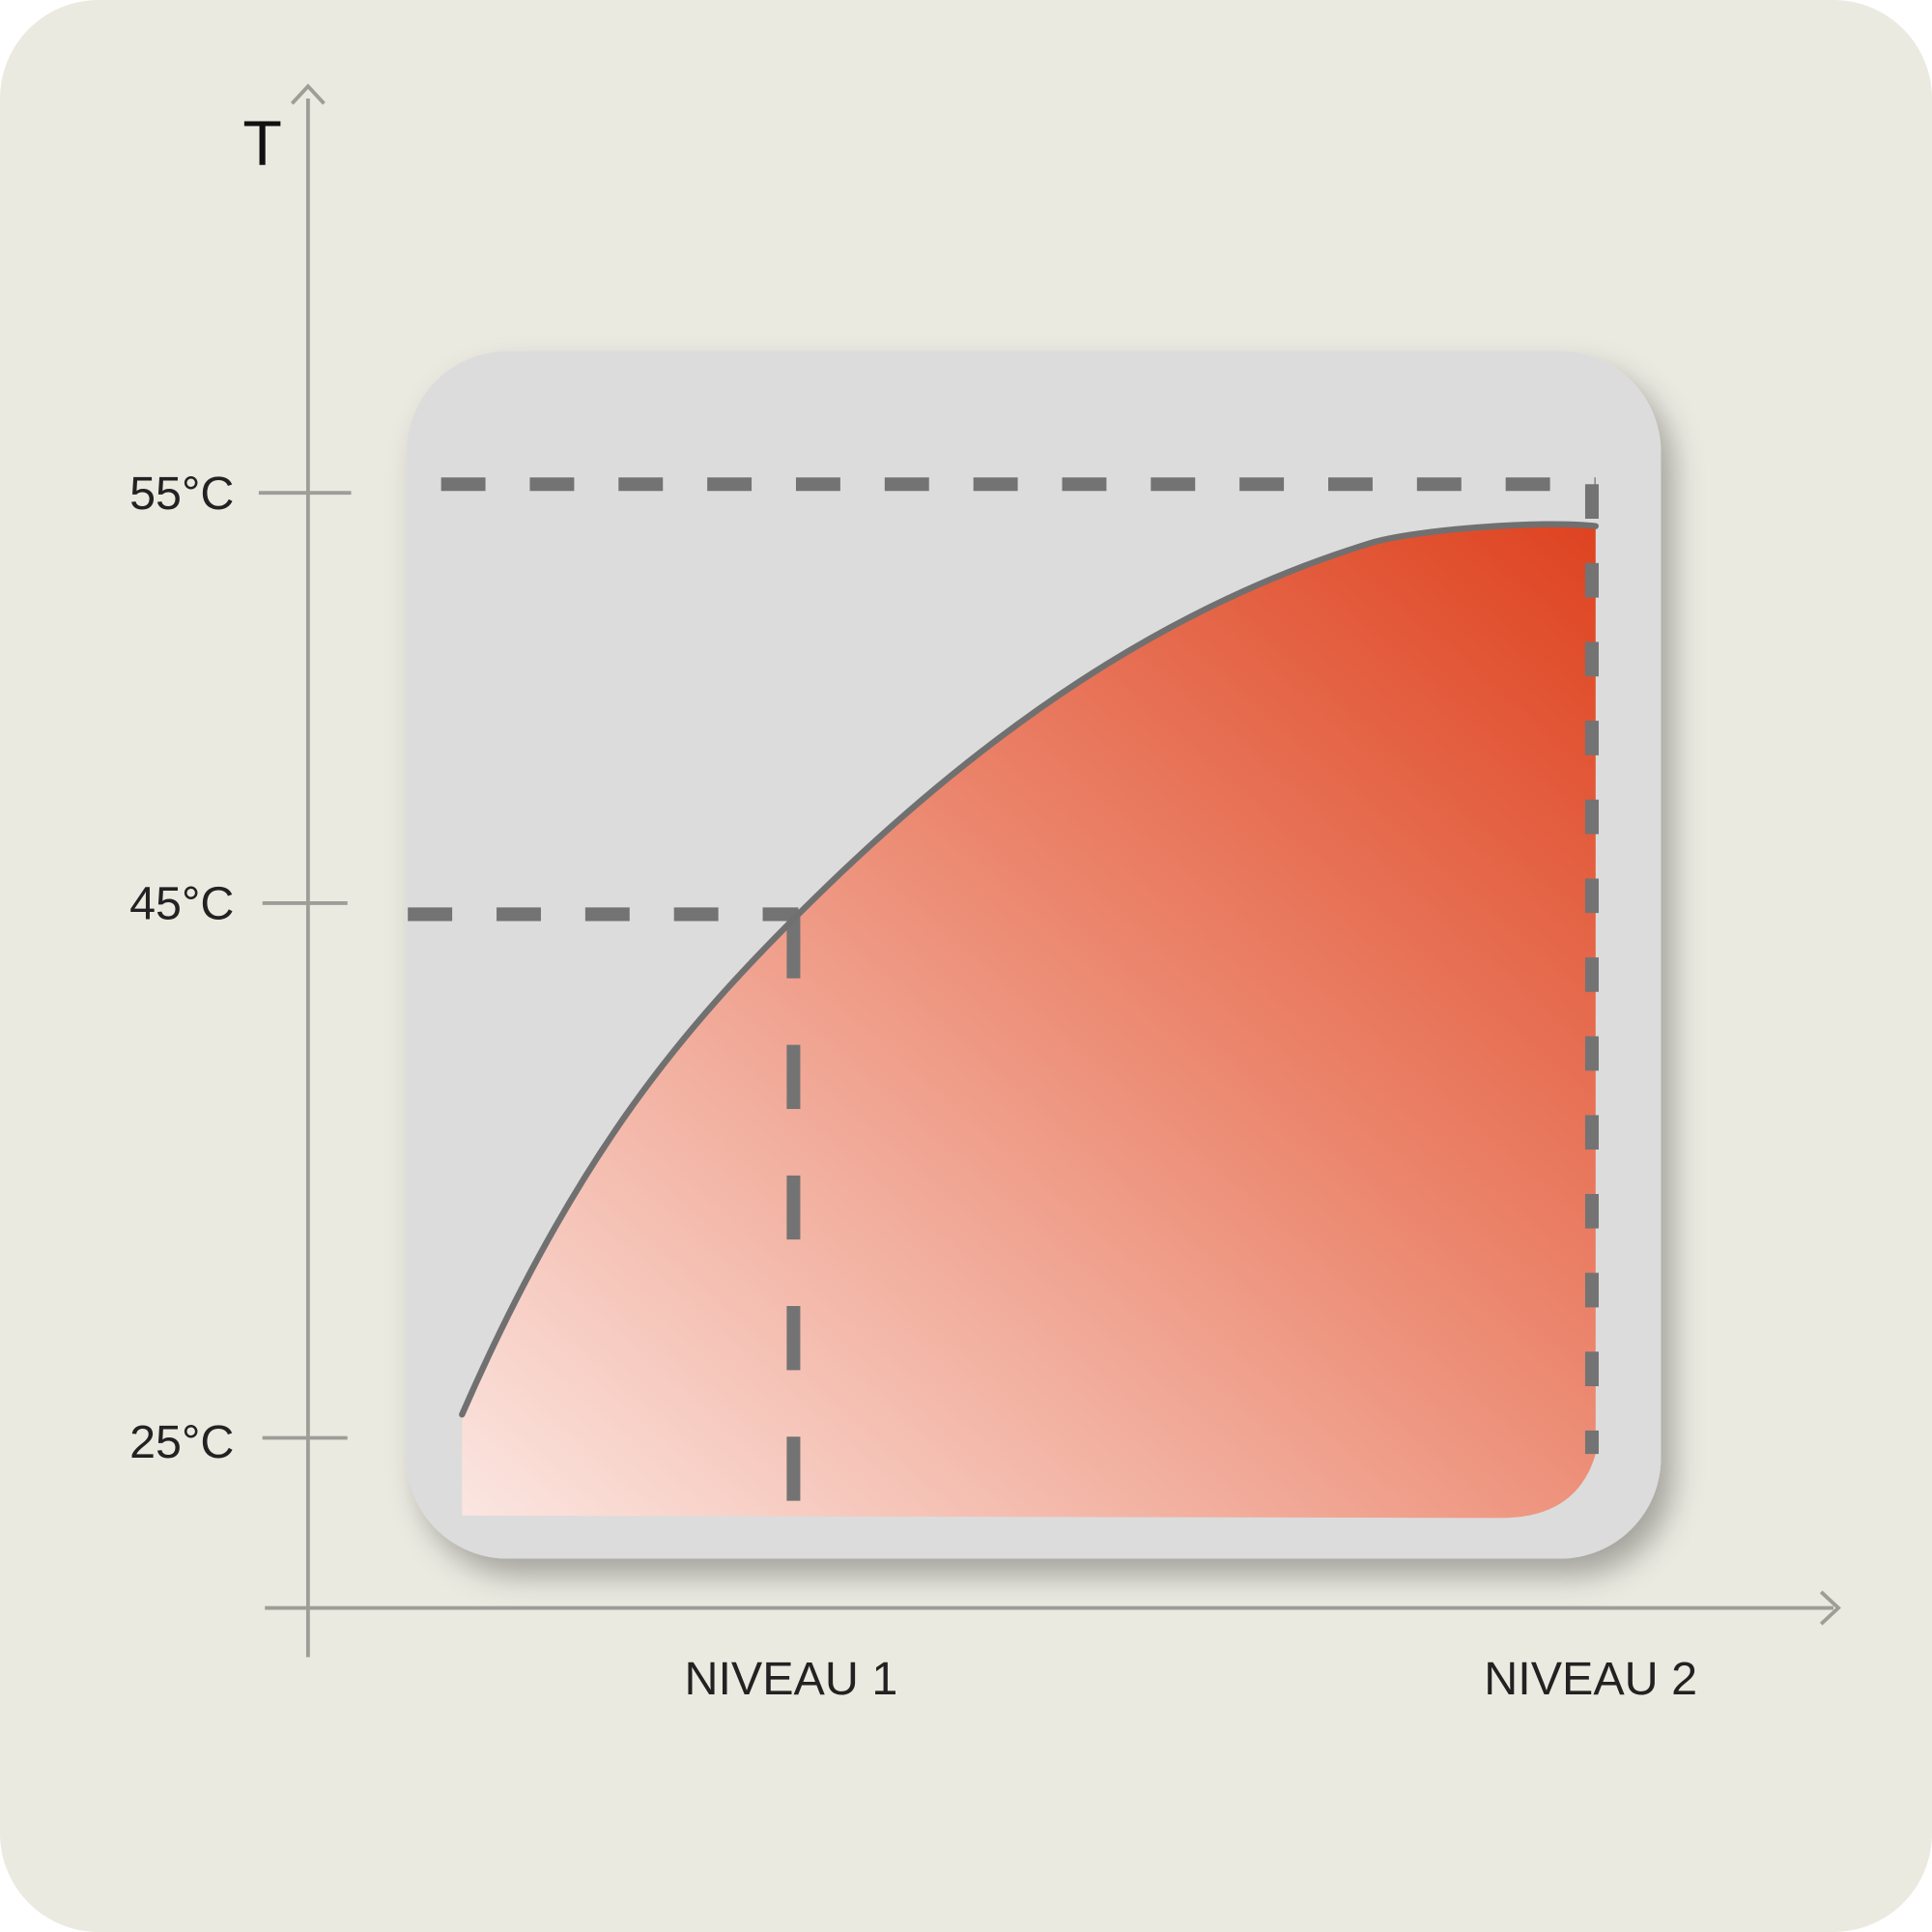 The image size is (1932, 1932). I want to click on y-tick-label: 25°C, so click(181, 1442).